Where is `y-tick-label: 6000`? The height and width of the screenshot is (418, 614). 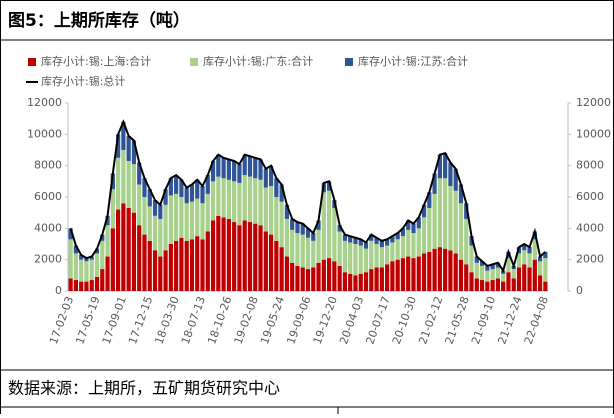 y-tick-label: 6000 is located at coordinates (48, 196).